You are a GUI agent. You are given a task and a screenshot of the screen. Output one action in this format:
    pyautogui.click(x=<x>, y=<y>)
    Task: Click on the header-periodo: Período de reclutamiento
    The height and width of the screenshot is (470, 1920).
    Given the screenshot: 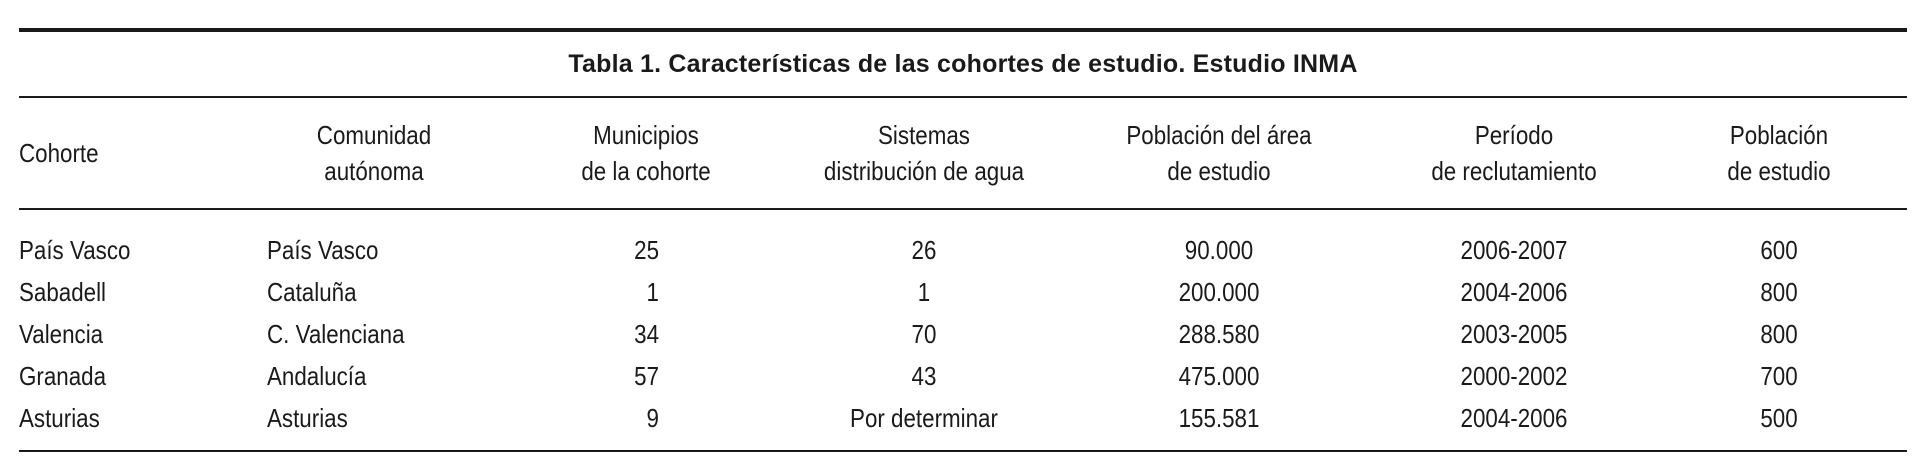 What is the action you would take?
    pyautogui.click(x=1514, y=153)
    